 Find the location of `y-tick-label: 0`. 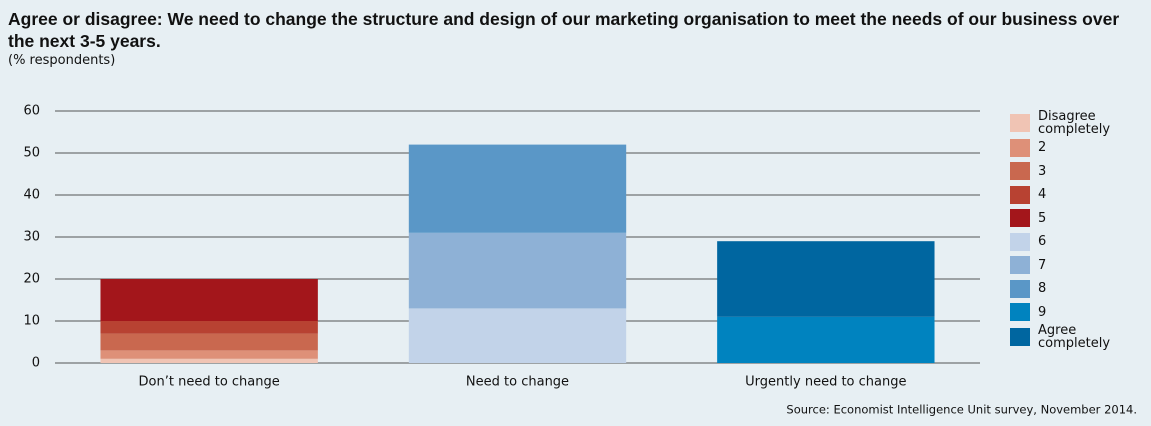

y-tick-label: 0 is located at coordinates (36, 363).